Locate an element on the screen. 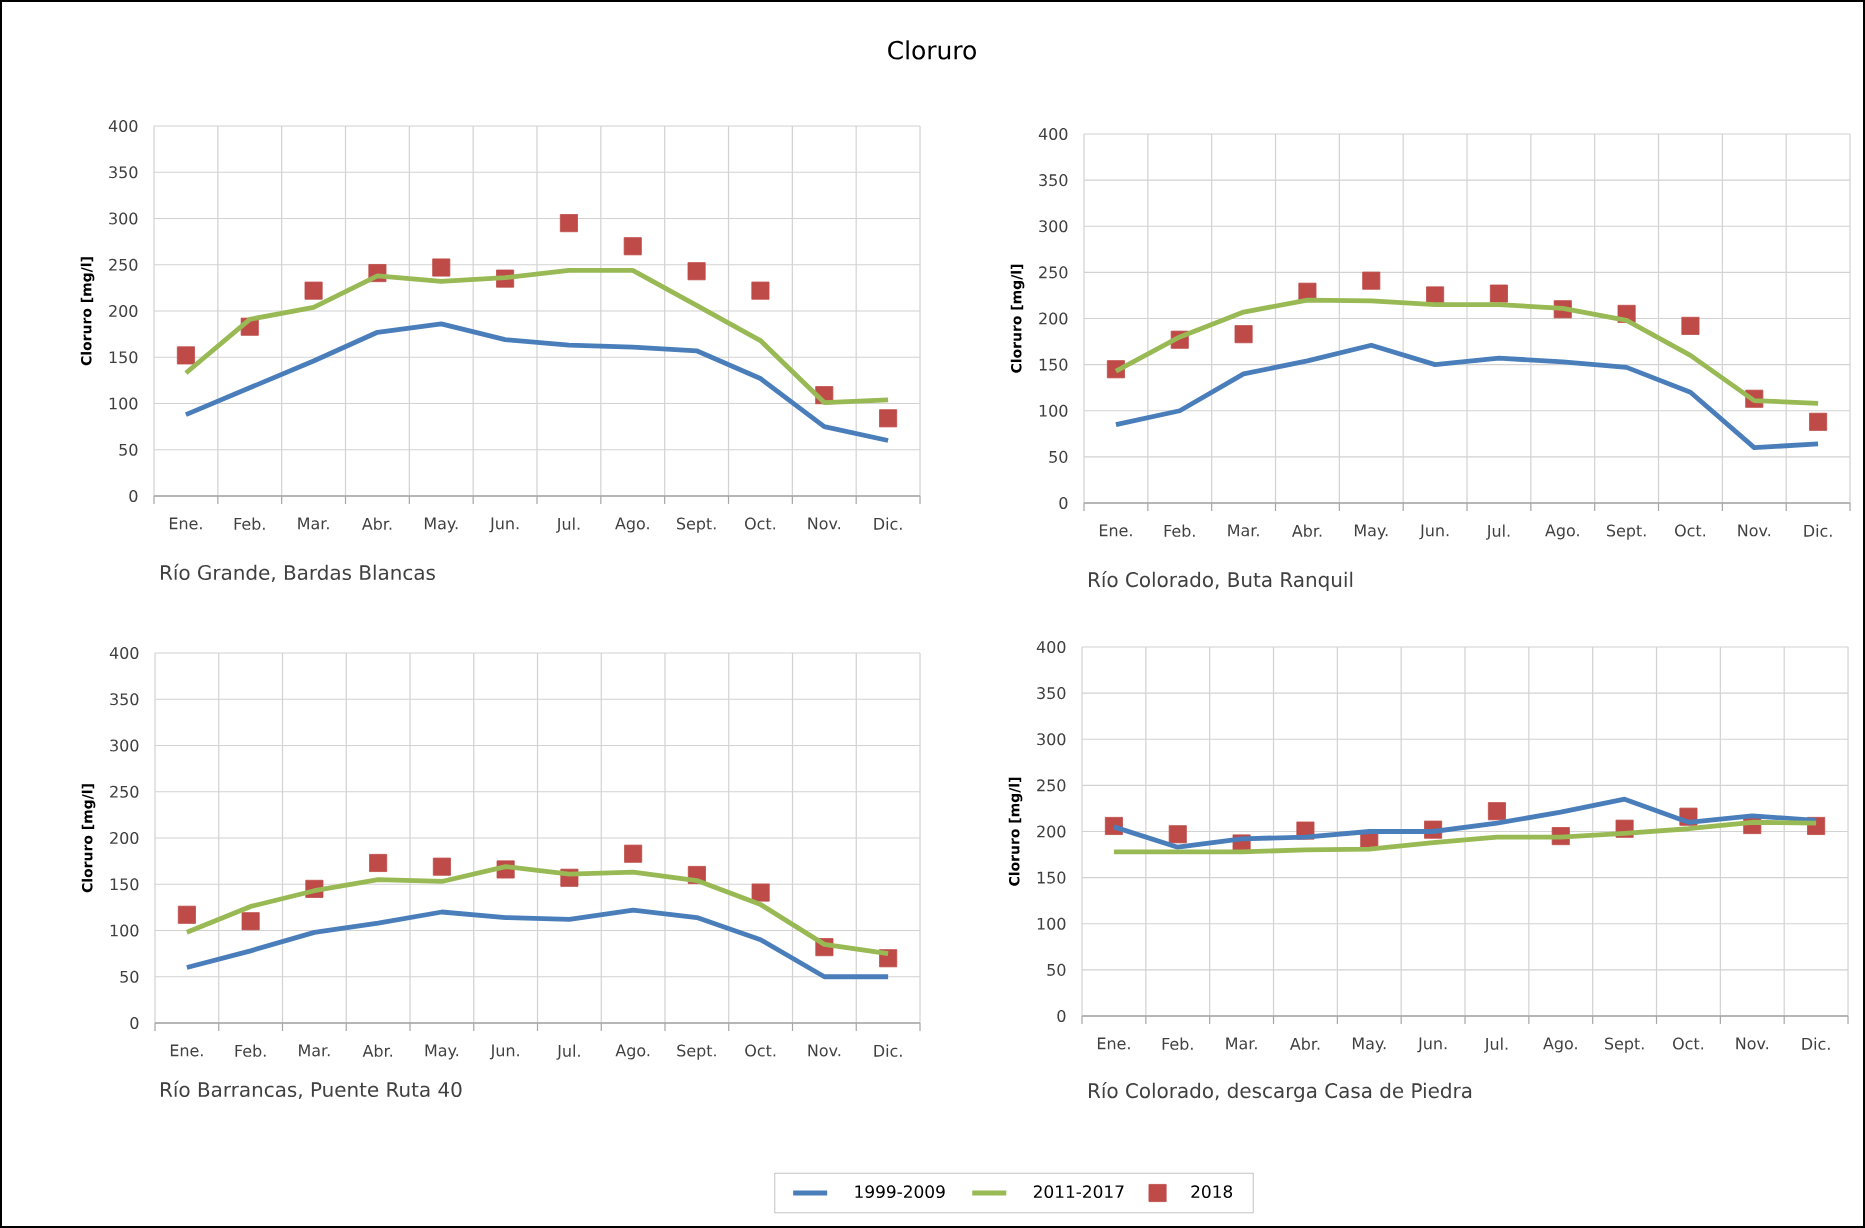 The width and height of the screenshot is (1865, 1228). text: Río Colorado, descarga Casa de Piedra is located at coordinates (1280, 1092).